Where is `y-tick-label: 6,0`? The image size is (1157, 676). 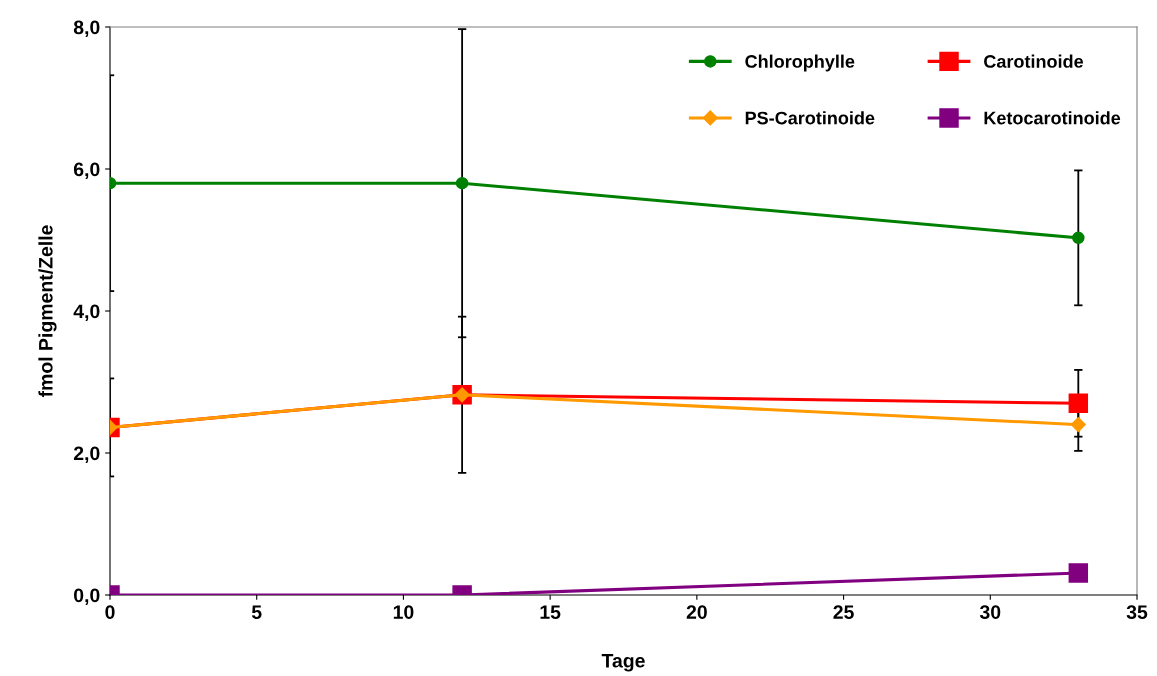
y-tick-label: 6,0 is located at coordinates (86, 171).